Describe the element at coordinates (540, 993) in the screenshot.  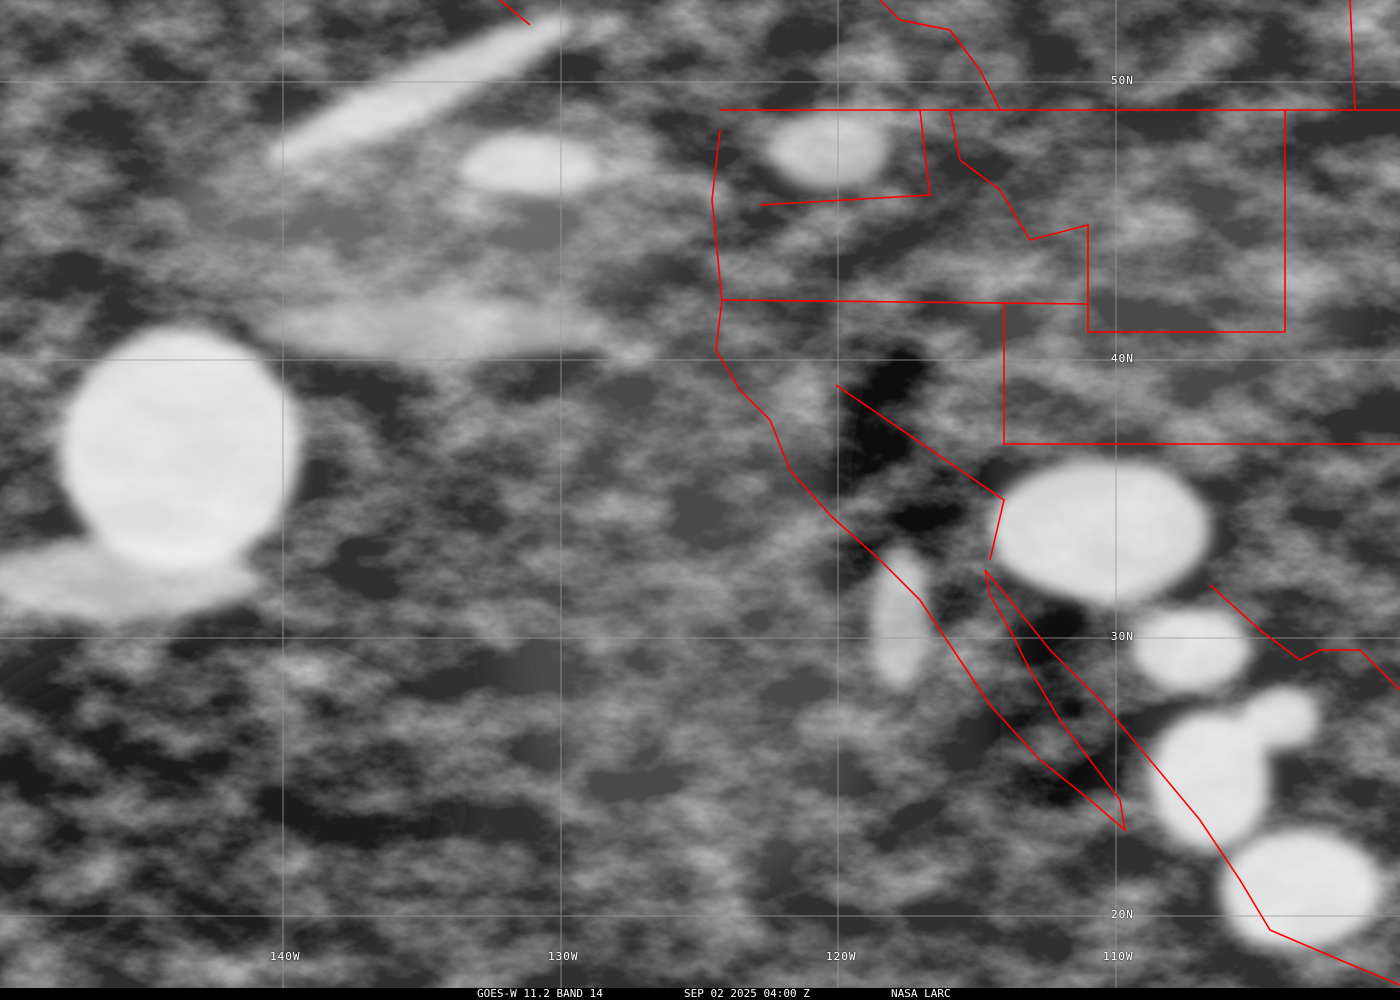
I see `caption-product: GOES-W 11.2 BAND 14` at that location.